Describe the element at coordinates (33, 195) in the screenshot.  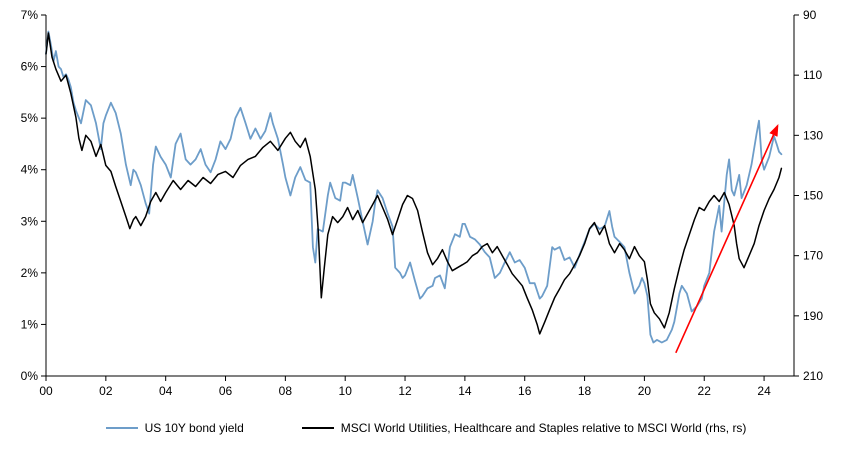
I see `left-axis: 0% 1% 2% 3% 4% 5% 6% 7%` at that location.